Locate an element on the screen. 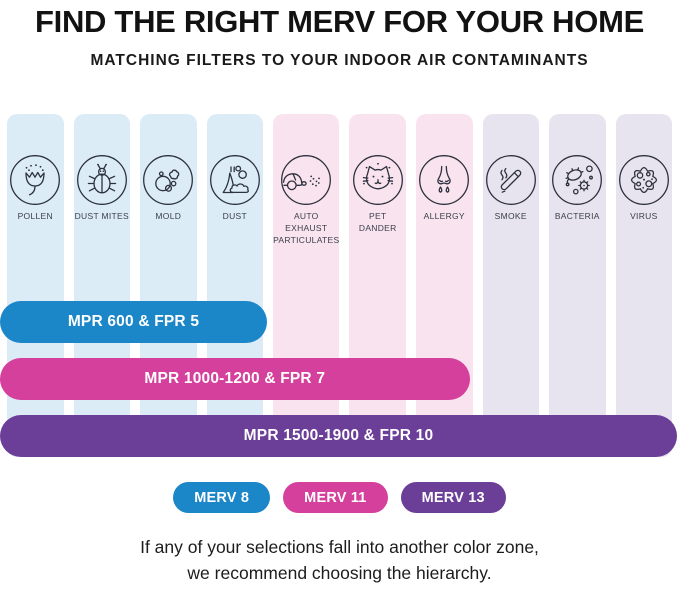 Image resolution: width=679 pixels, height=589 pixels. merv-legend: MERV 8 MERV 11 MERV 13 is located at coordinates (339, 497).